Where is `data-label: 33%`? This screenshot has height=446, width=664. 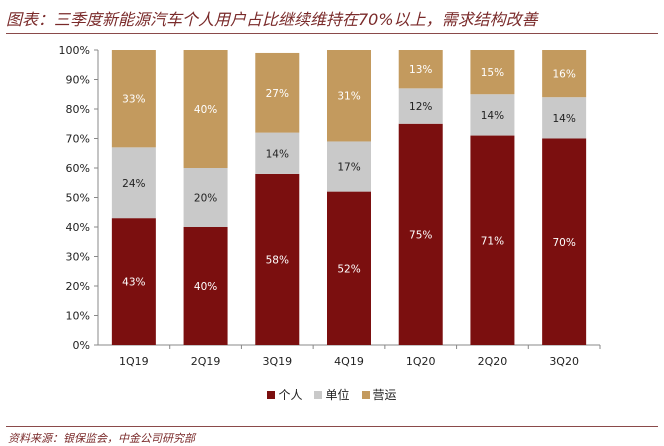 data-label: 33% is located at coordinates (133, 100).